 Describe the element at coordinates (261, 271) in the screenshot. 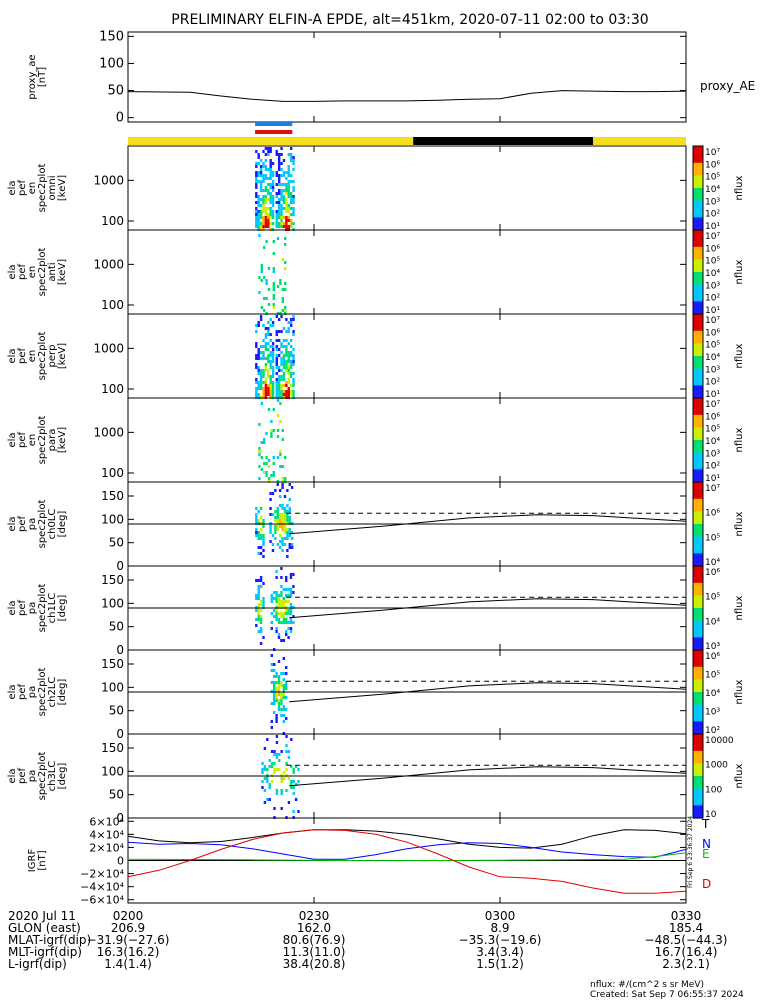

I see `en_anti-cell` at that location.